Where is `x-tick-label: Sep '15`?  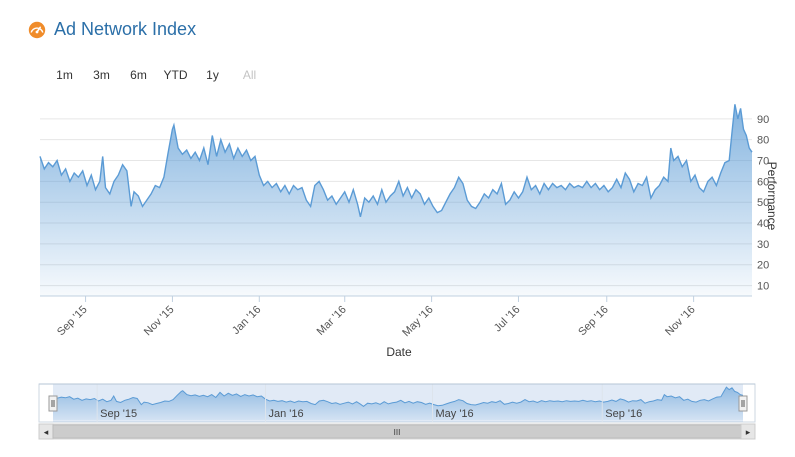 x-tick-label: Sep '15 is located at coordinates (72, 321).